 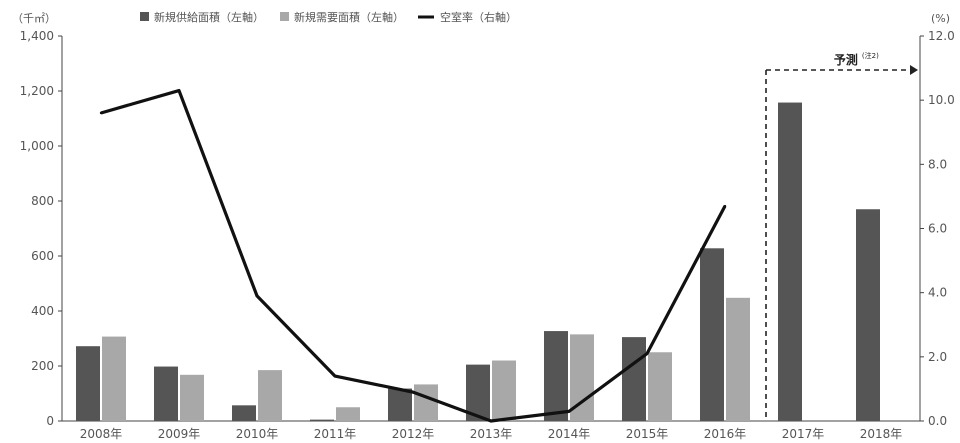 What do you see at coordinates (846, 59) in the screenshot?
I see `forecast-label: 予測` at bounding box center [846, 59].